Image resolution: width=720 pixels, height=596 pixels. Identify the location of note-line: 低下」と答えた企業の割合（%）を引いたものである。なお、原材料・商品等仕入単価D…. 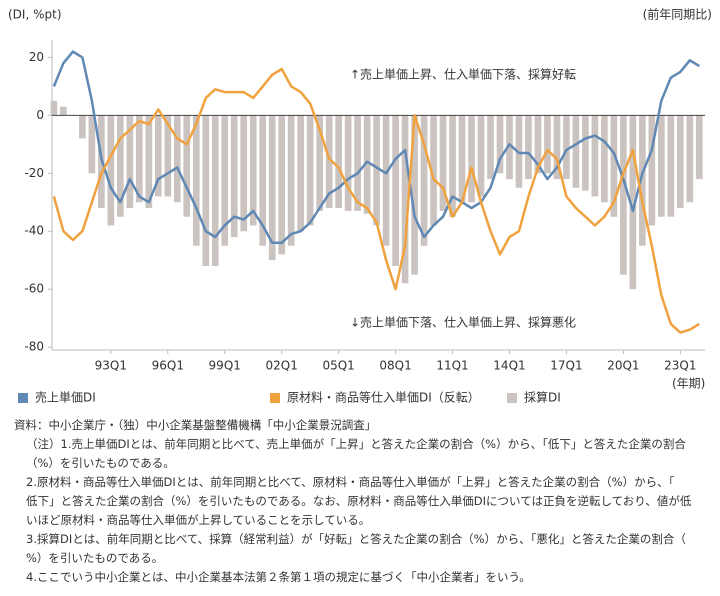
(359, 501).